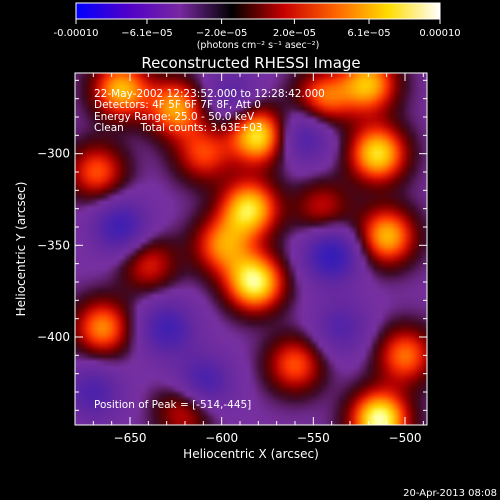 The width and height of the screenshot is (500, 500). I want to click on annotation-time-range: 22-May-2002 12:23:52.000 to 12:28:42.000, so click(209, 94).